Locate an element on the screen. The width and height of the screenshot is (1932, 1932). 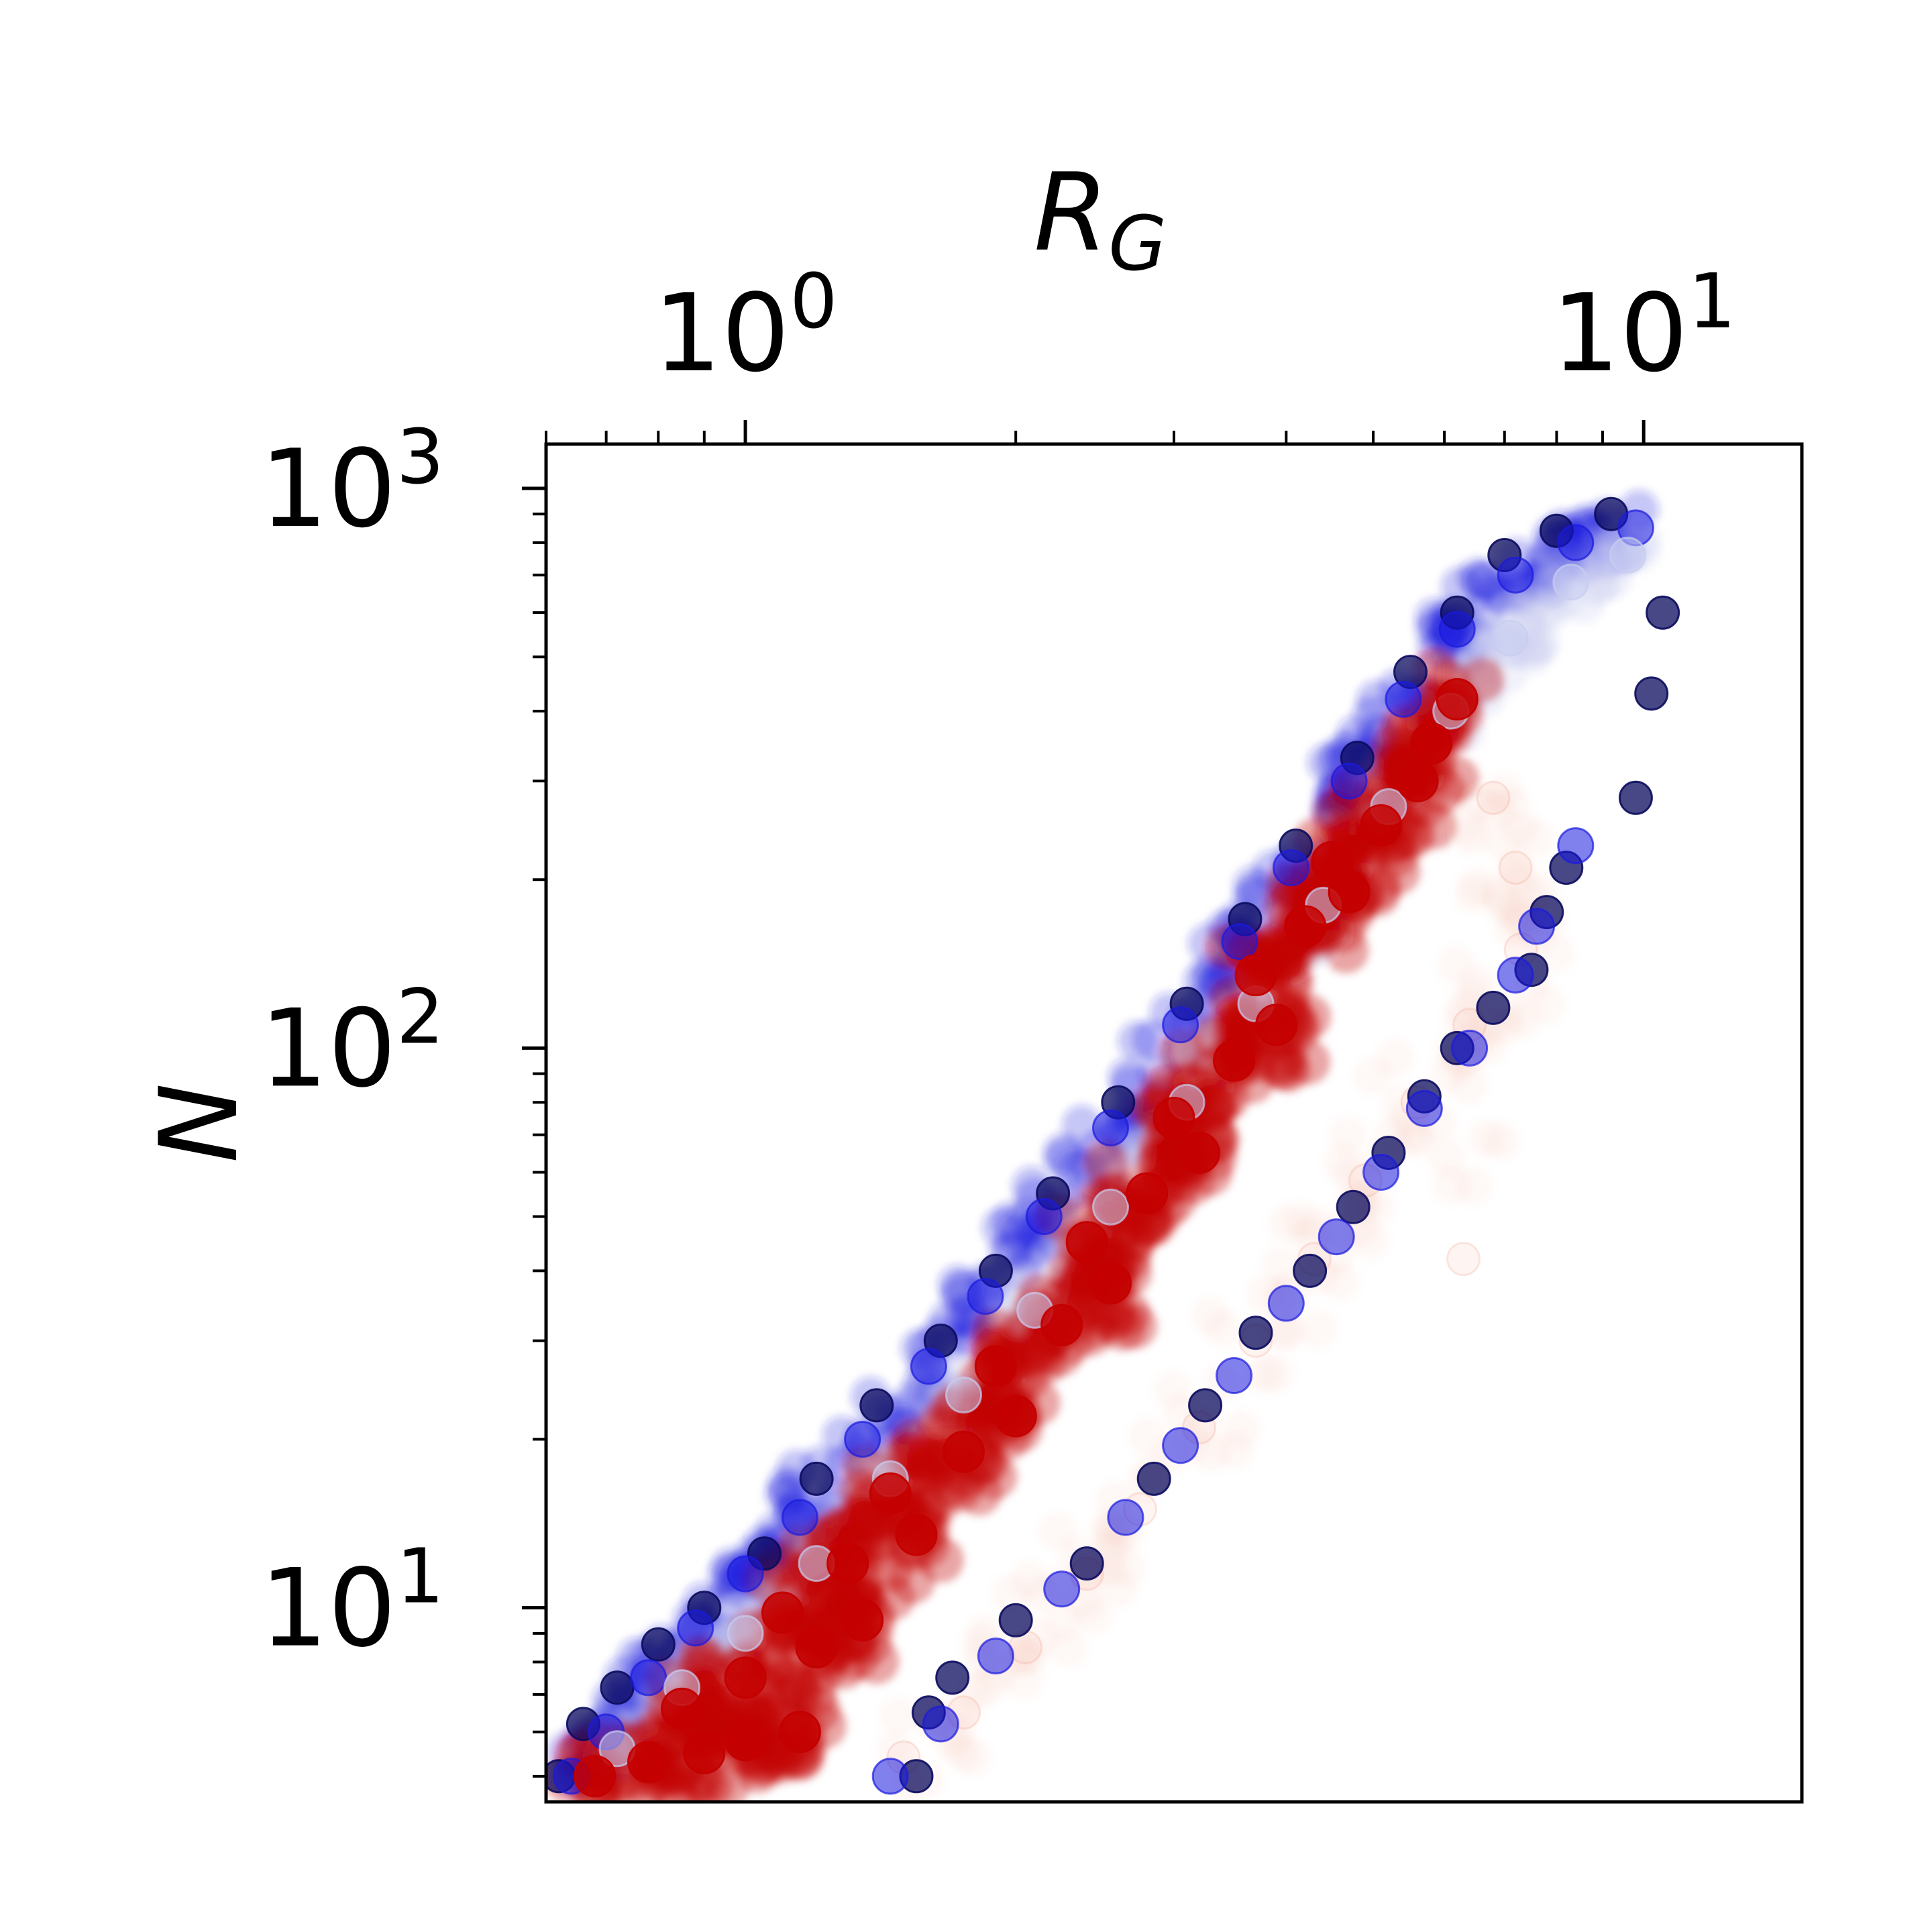
x-tick-label: 100 is located at coordinates (745, 327).